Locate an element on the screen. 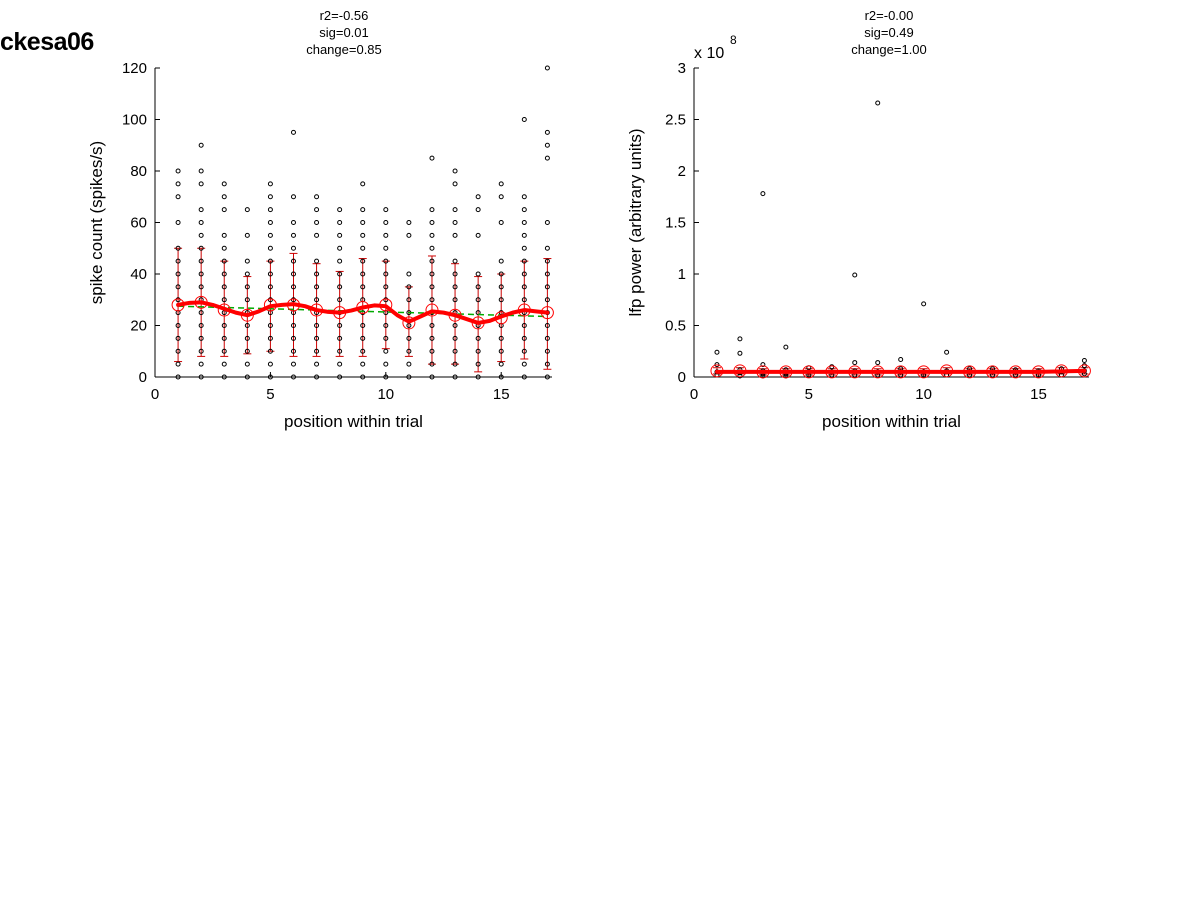 This screenshot has height=901, width=1200. y-tick-label: 0 is located at coordinates (143, 377).